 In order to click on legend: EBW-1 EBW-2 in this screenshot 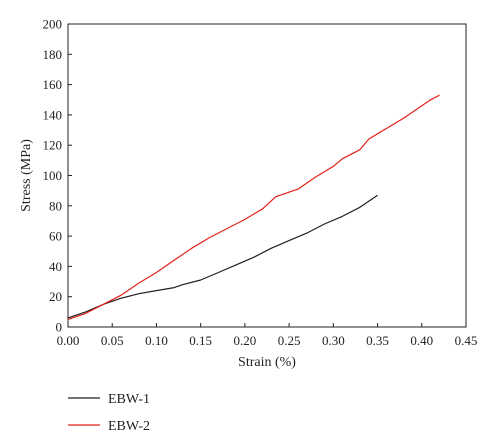, I will do `click(109, 413)`.